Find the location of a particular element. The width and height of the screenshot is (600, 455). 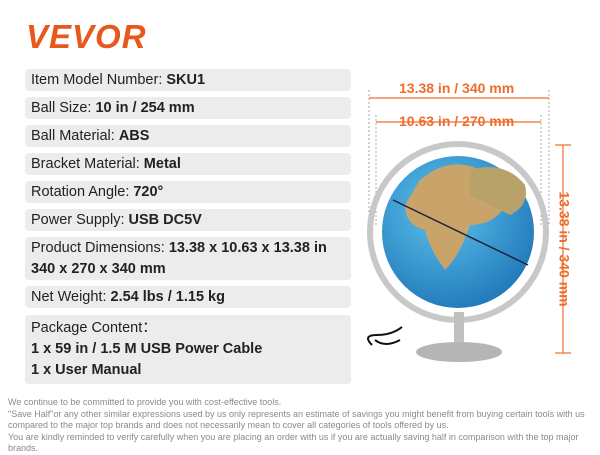

spec-value: 1 x User Manual is located at coordinates (86, 370).